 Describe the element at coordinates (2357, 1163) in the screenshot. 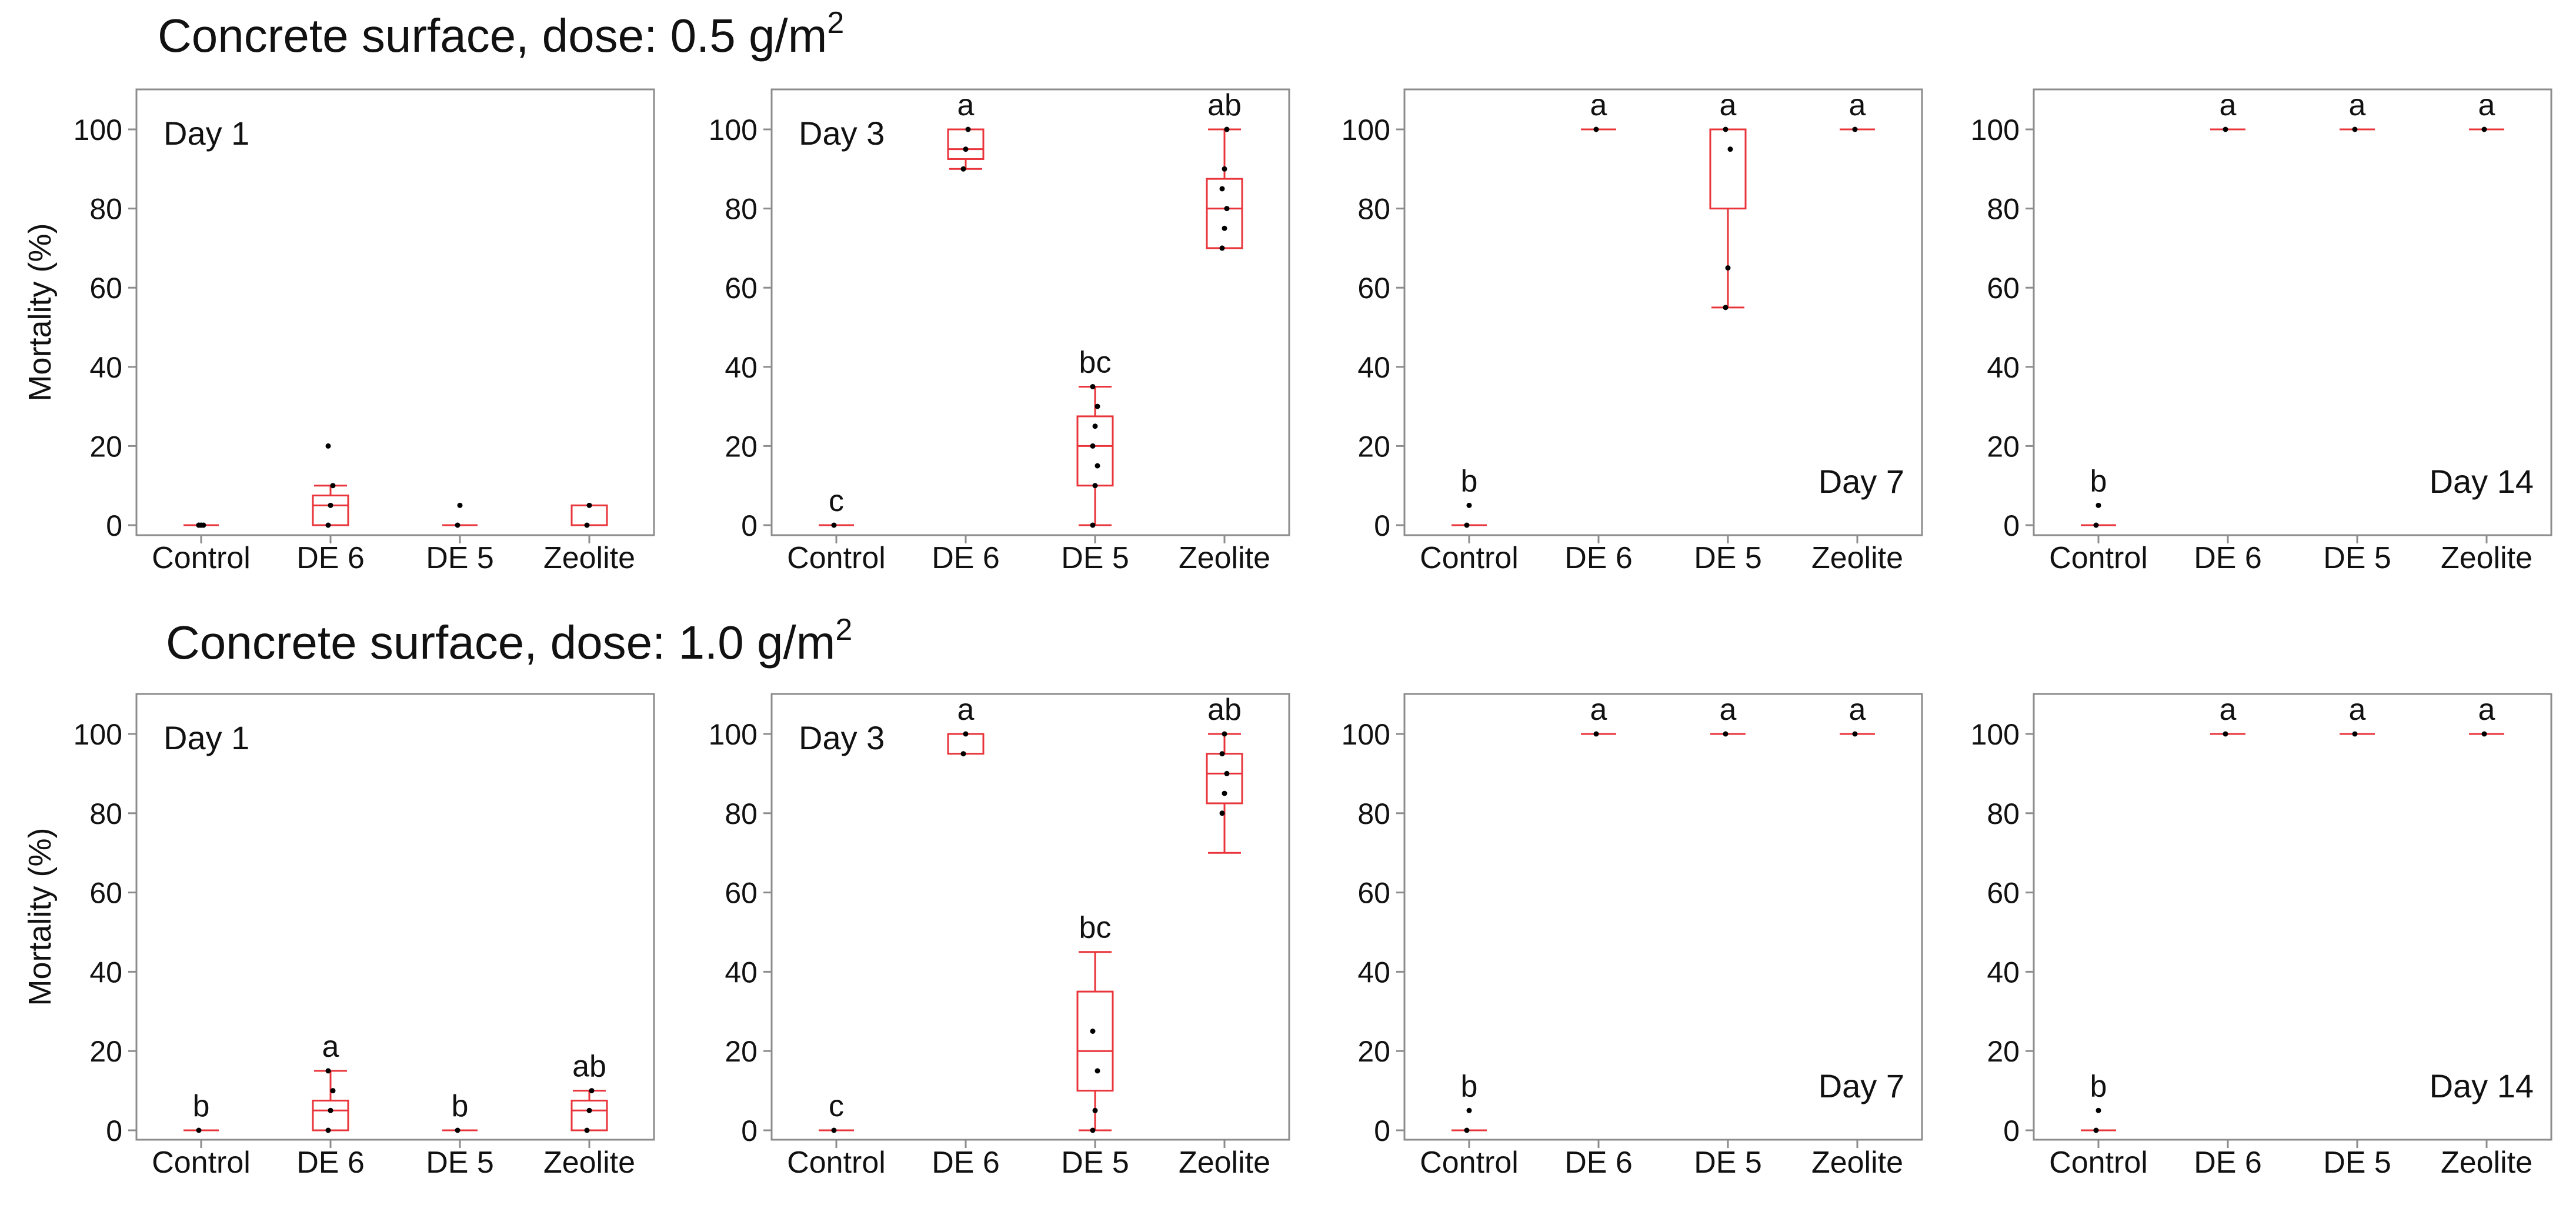

I see `x-tick-label: DE 5` at that location.